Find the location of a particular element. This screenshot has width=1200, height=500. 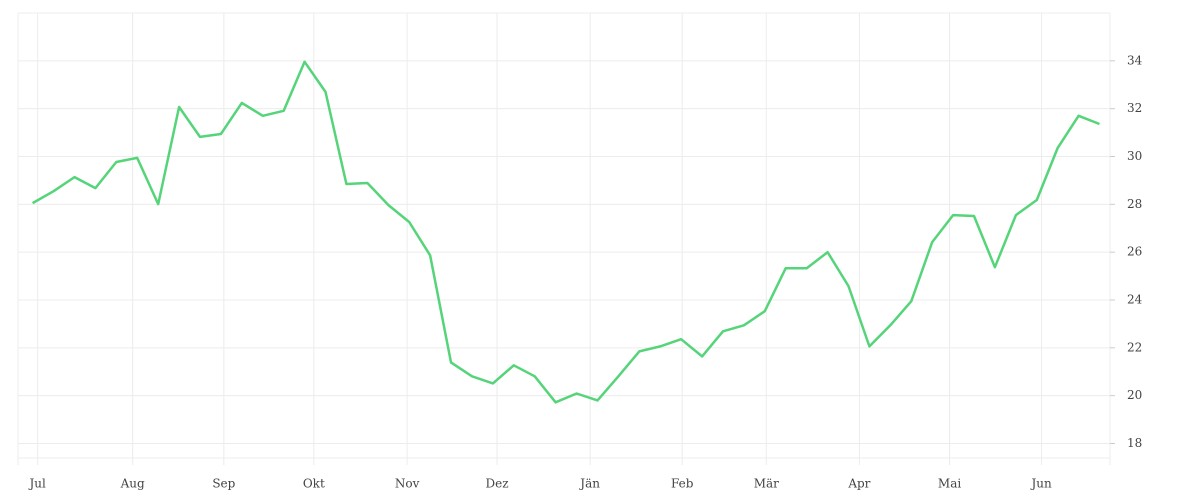

x-tick-label: Dez is located at coordinates (497, 484).